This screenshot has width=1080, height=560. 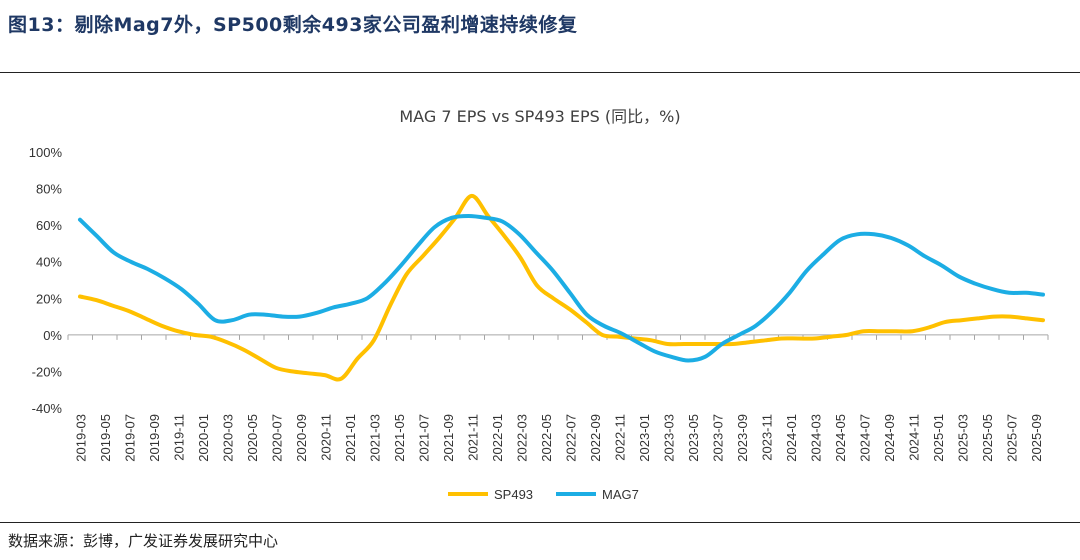 What do you see at coordinates (717, 438) in the screenshot?
I see `x-tick-label: 2023-07` at bounding box center [717, 438].